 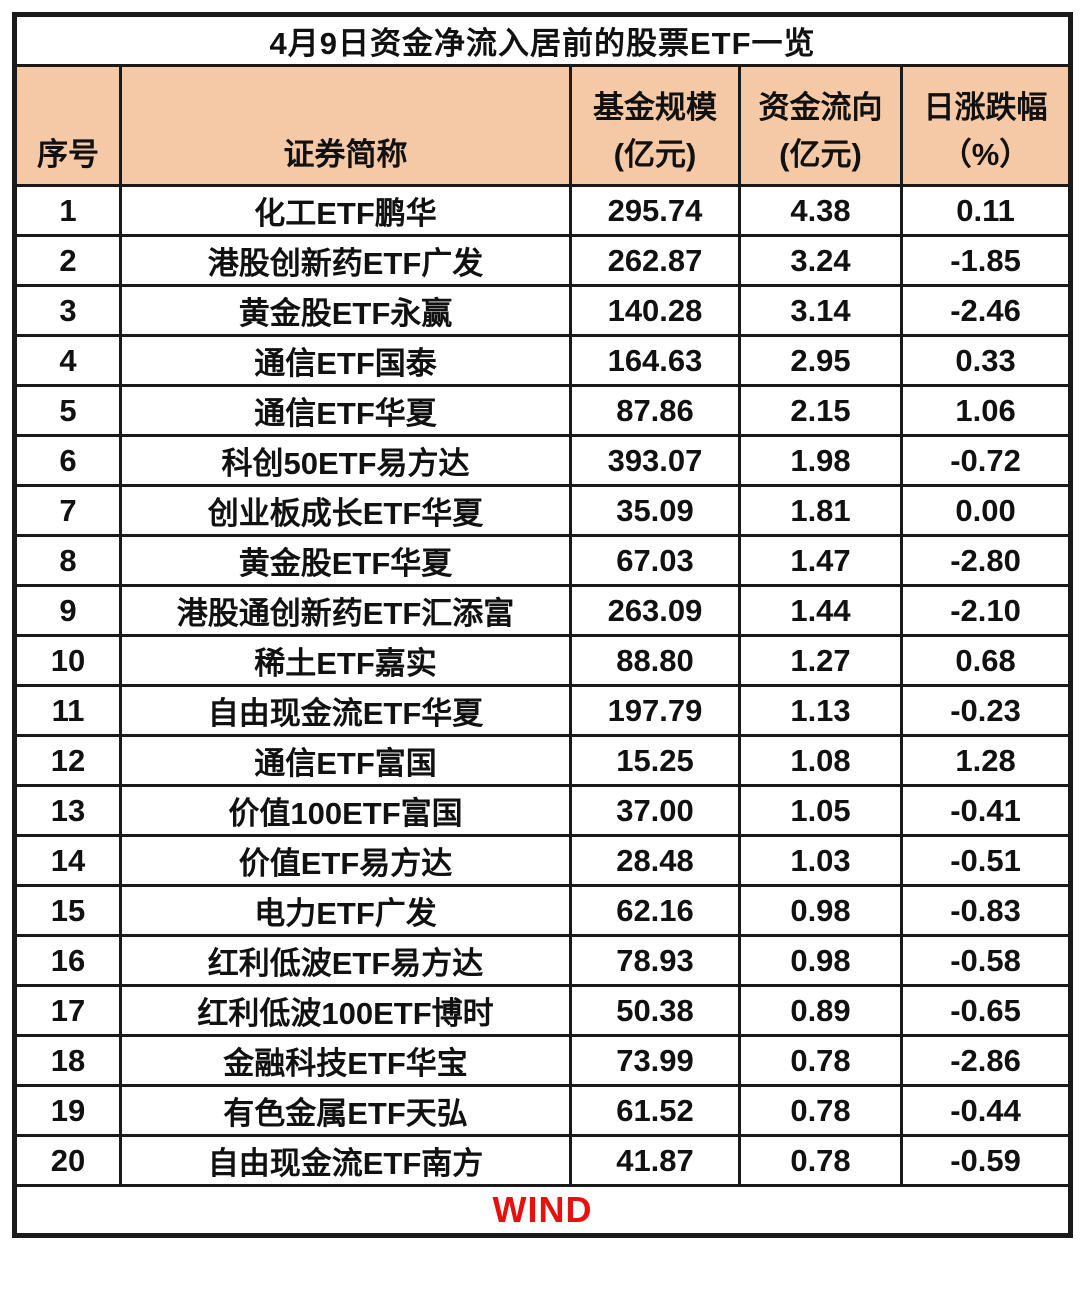 I want to click on column-header-line: （%）, so click(x=985, y=154).